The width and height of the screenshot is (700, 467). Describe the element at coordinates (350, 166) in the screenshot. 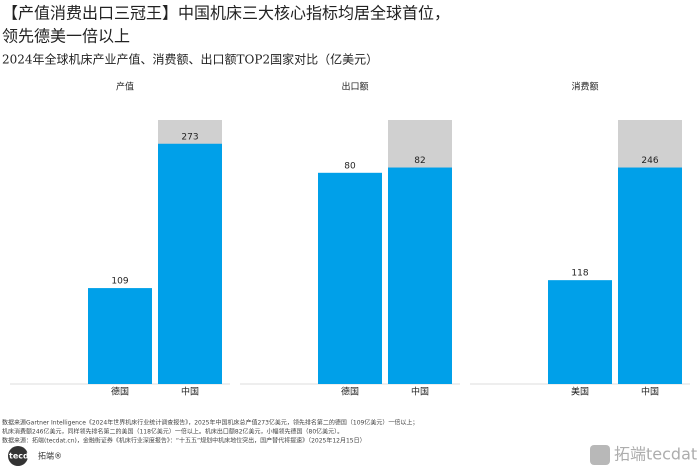

I see `value-label: 80` at that location.